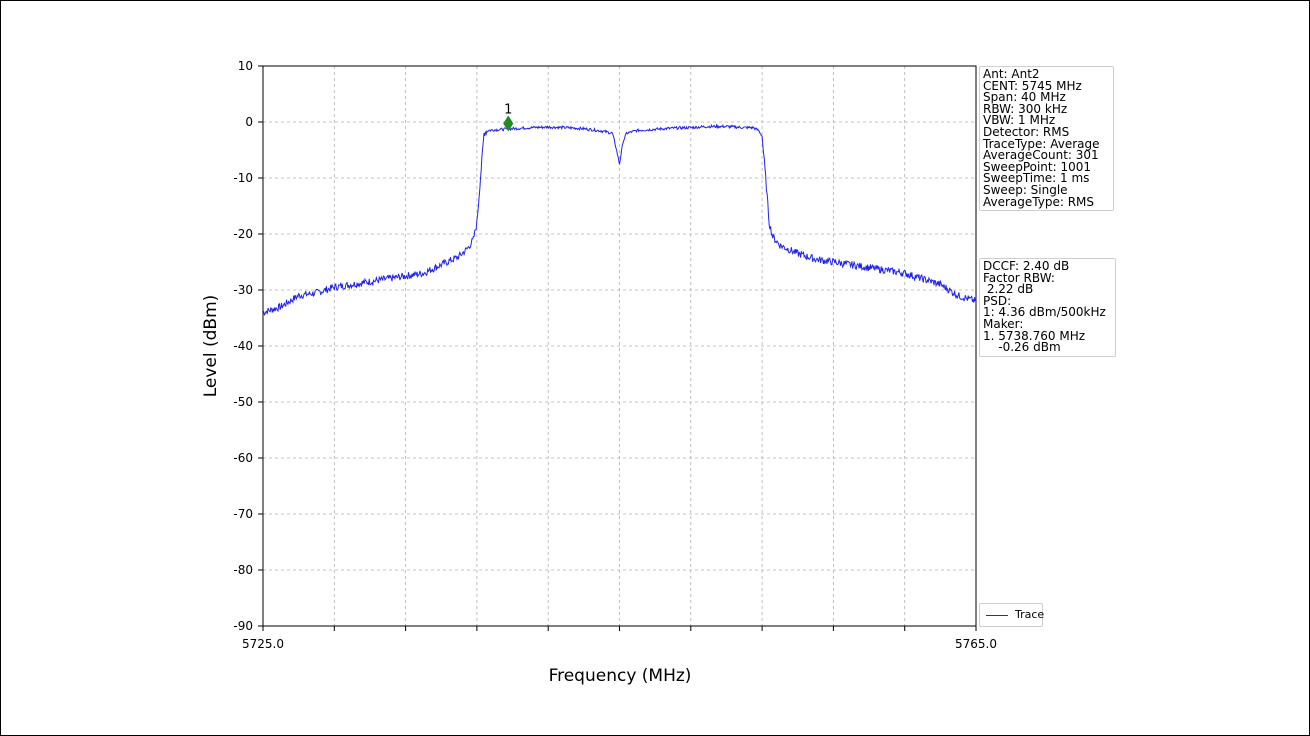 The image size is (1310, 736). I want to click on y-tick-label: 0, so click(249, 122).